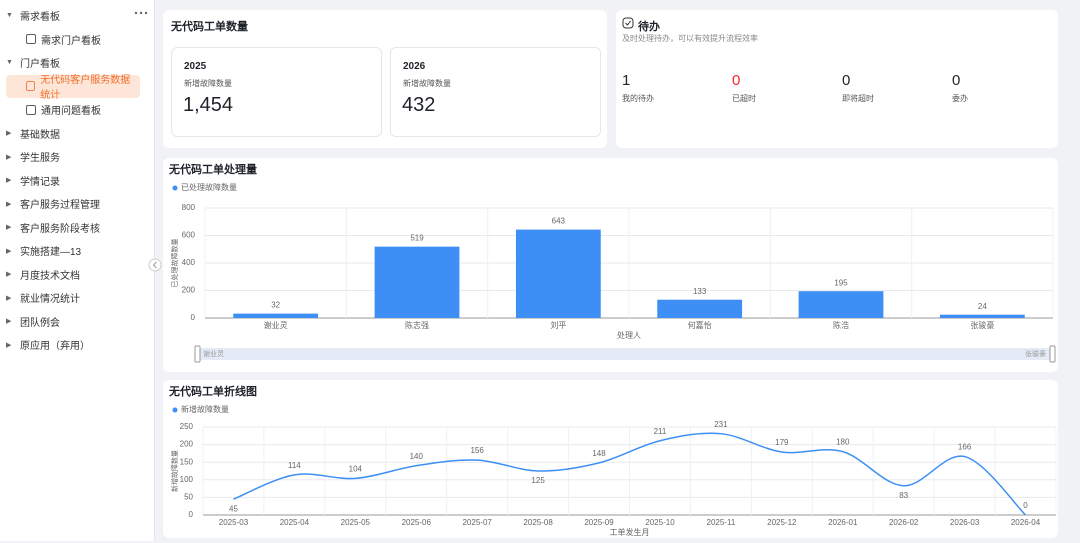  I want to click on y-tick-label: 800, so click(189, 207).